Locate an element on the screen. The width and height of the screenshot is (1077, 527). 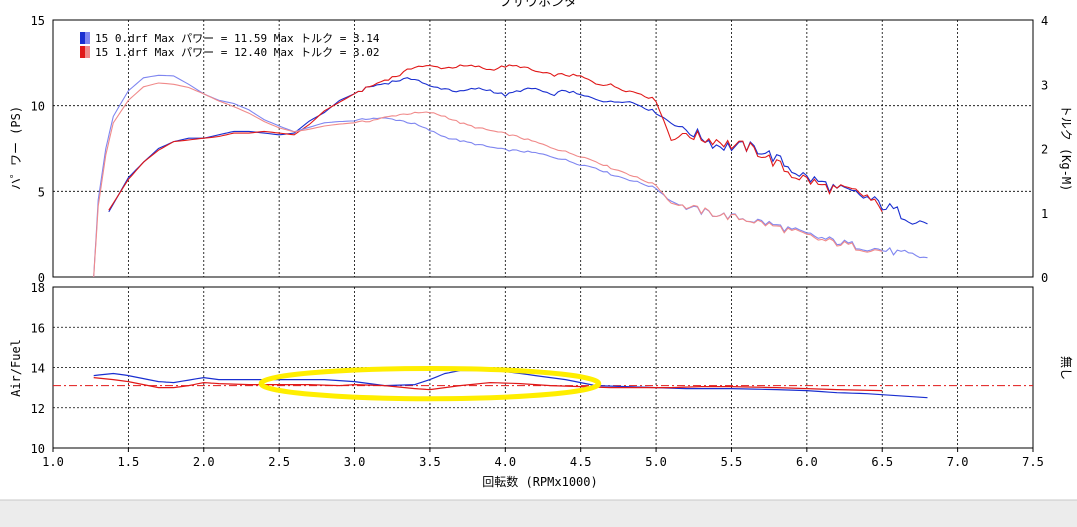
bottom-y-tick-label: 18 is located at coordinates (38, 288).